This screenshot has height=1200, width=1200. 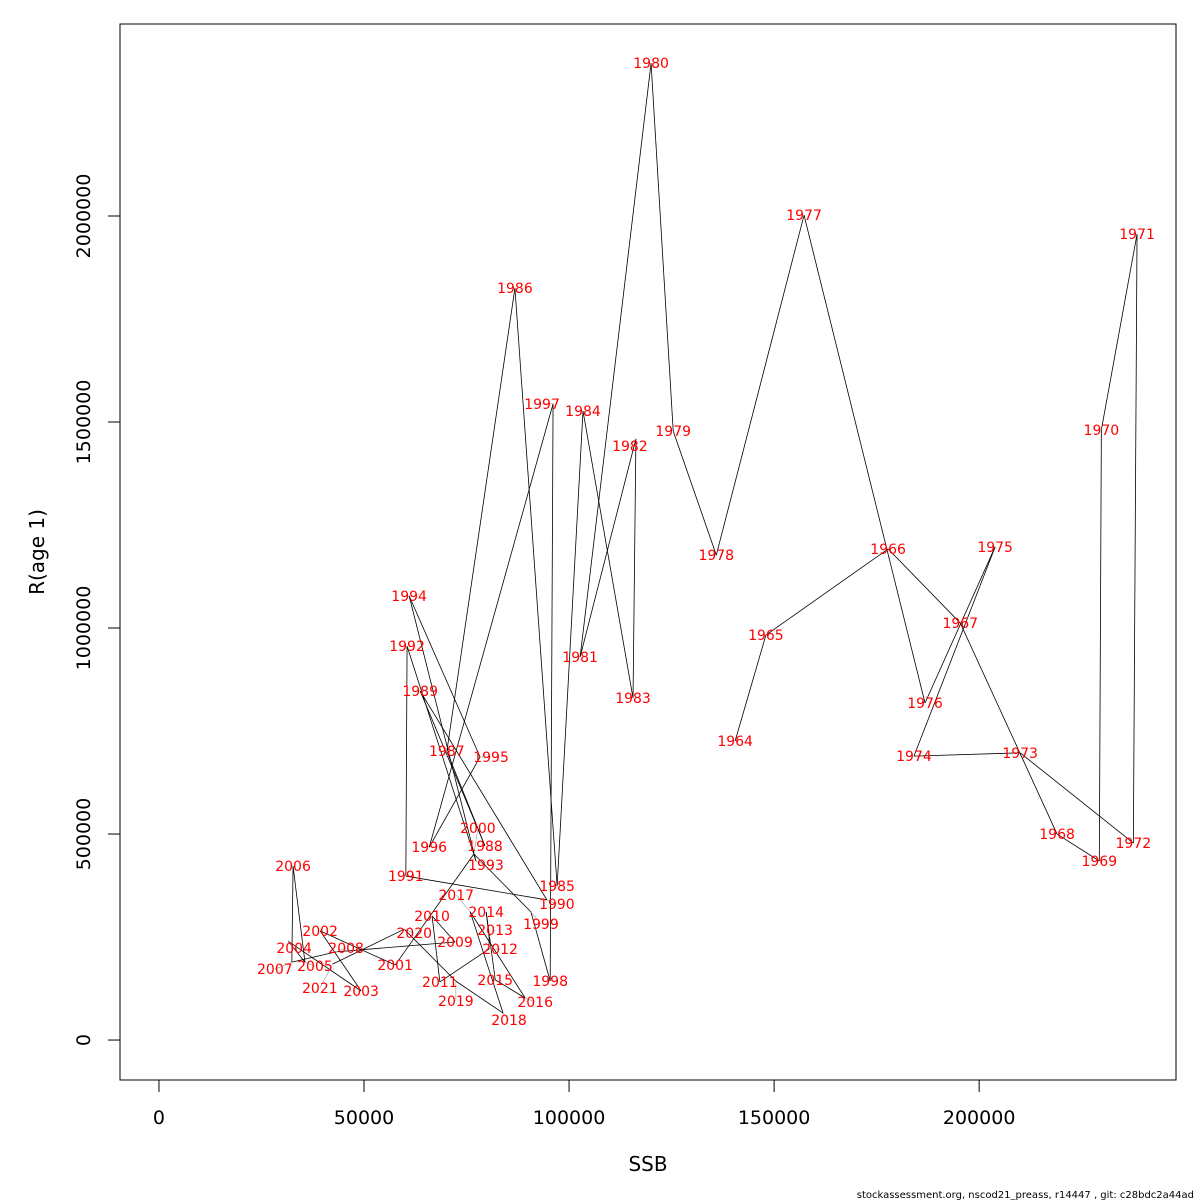 I want to click on year-label: 2008, so click(x=346, y=949).